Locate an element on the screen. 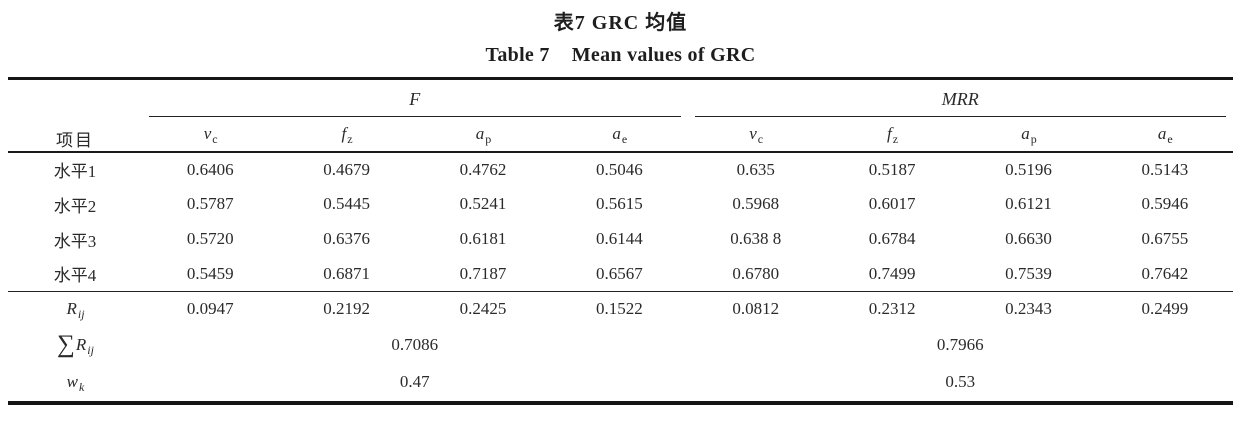 The width and height of the screenshot is (1241, 425). row-label-rij: Rij is located at coordinates (75, 310).